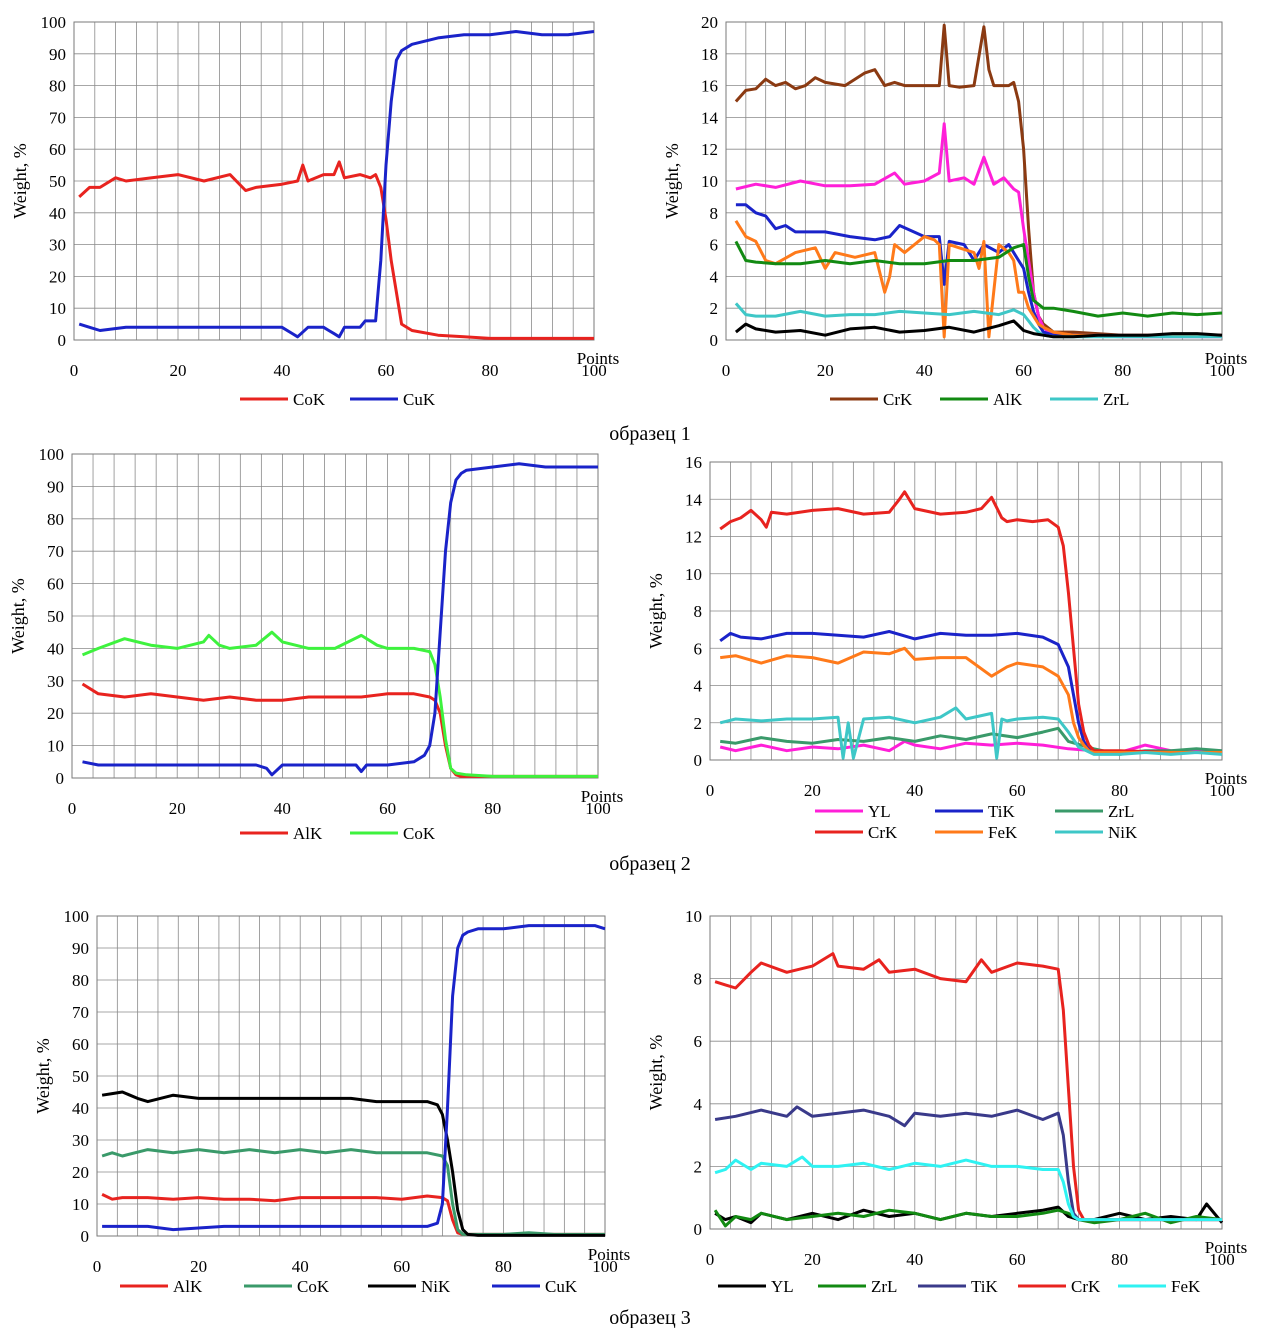  I want to click on y-tick-label: 6, so click(698, 648).